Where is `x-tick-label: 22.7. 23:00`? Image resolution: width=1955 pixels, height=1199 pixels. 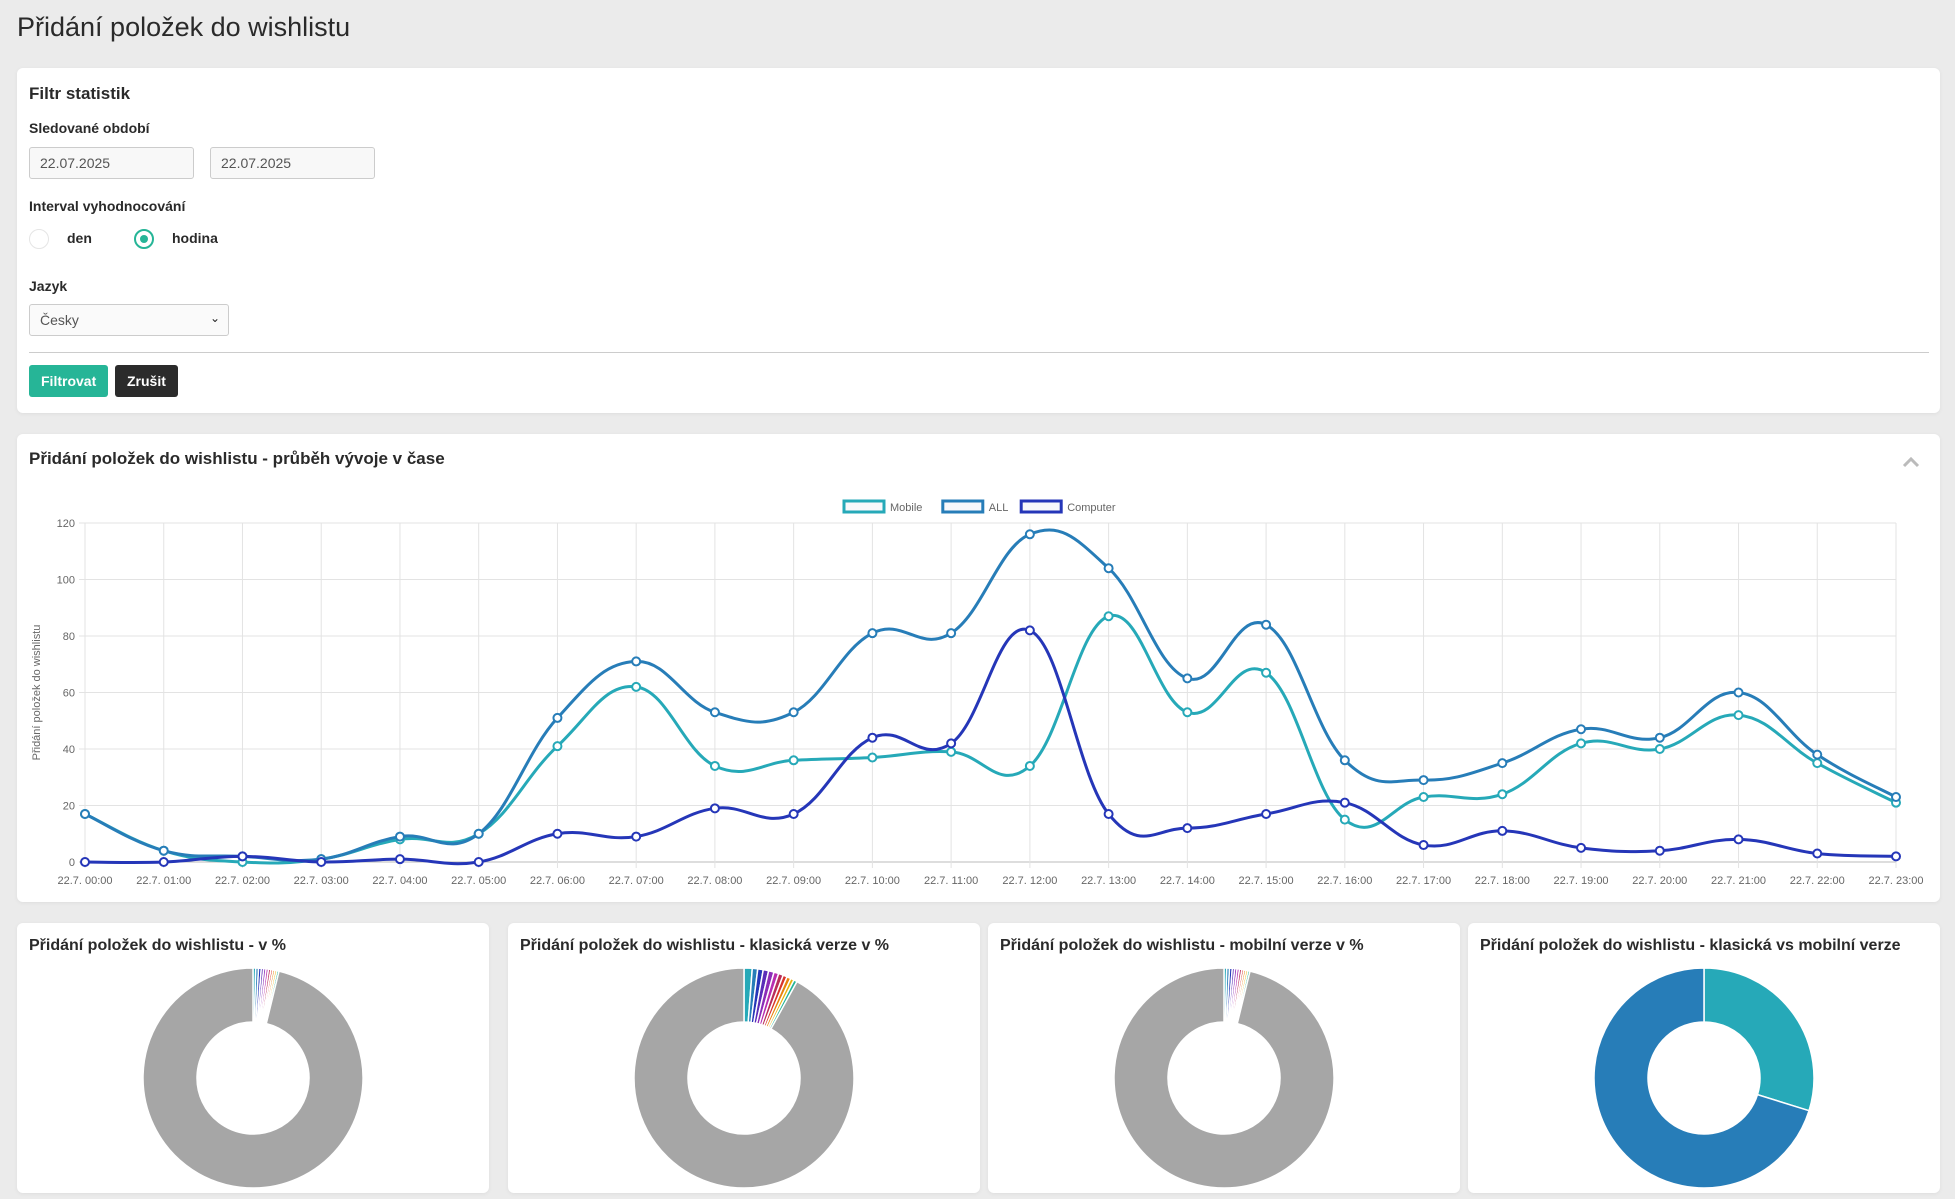
x-tick-label: 22.7. 23:00 is located at coordinates (1895, 881).